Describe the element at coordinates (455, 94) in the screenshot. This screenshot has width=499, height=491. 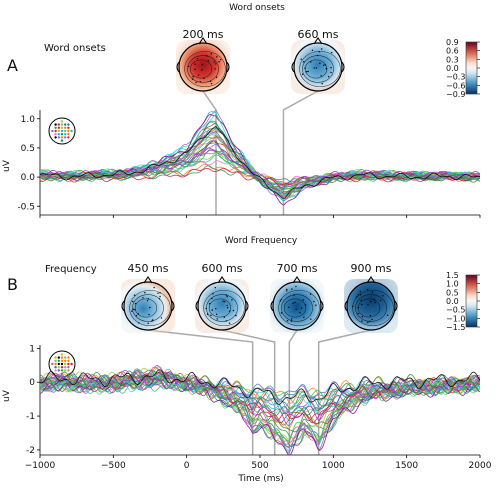
I see `colorbar-tick-label: −0.9` at that location.